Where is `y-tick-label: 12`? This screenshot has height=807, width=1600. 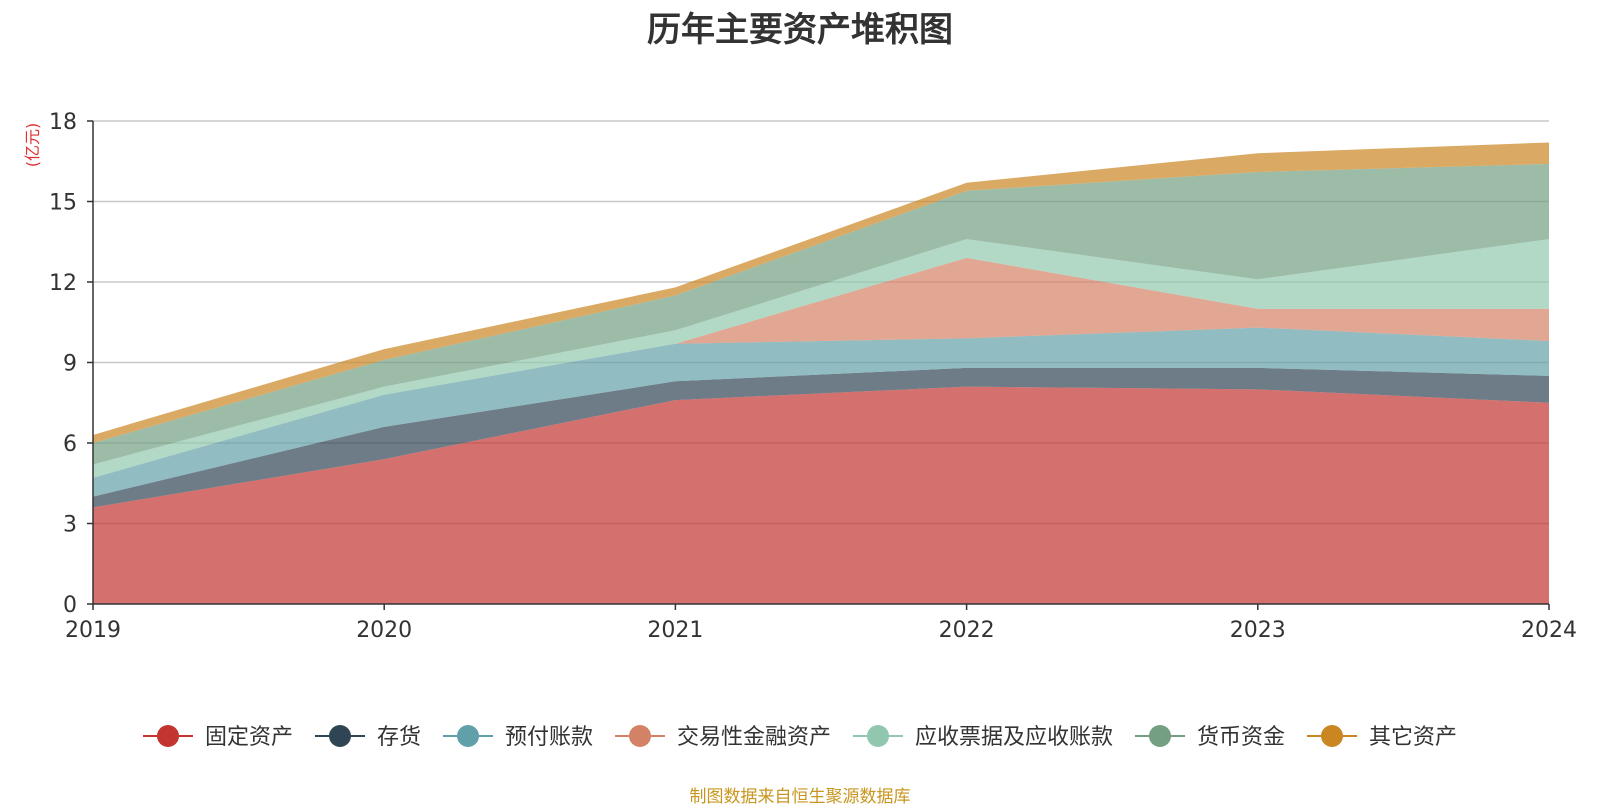
y-tick-label: 12 is located at coordinates (63, 283).